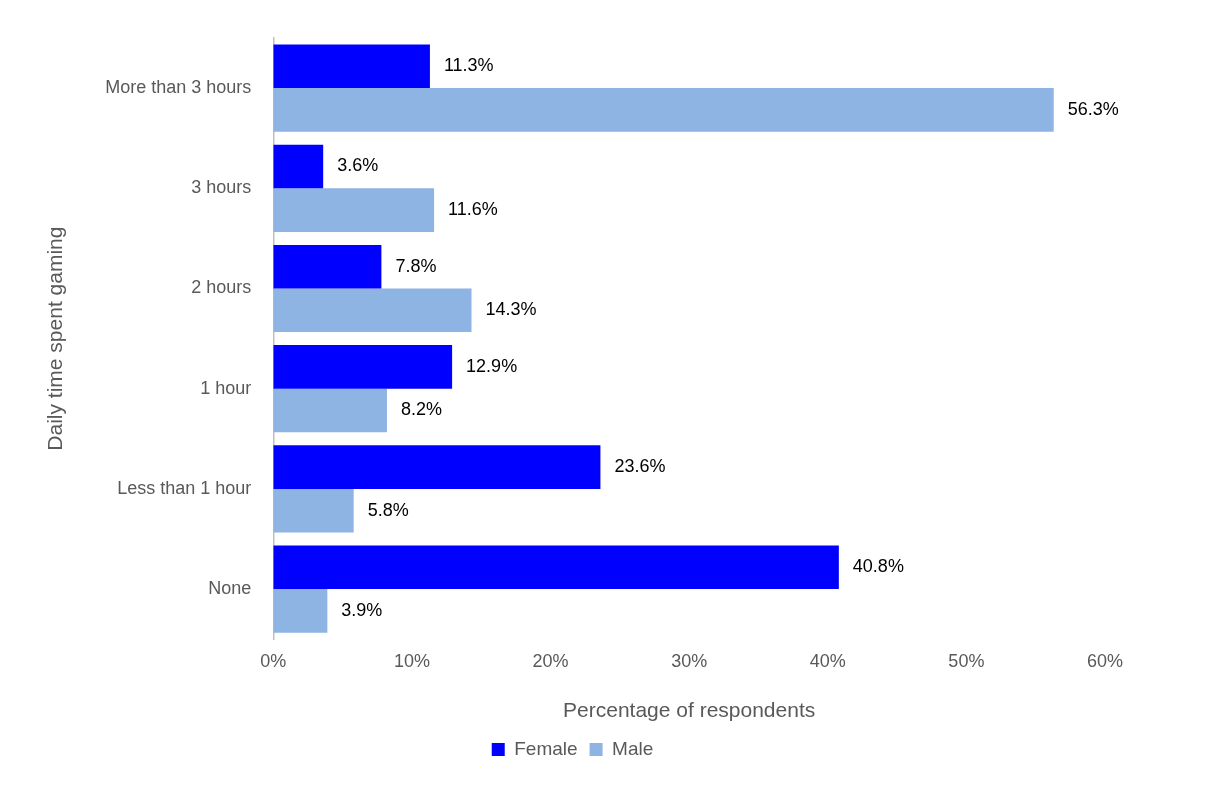 This screenshot has width=1205, height=787. I want to click on data-label: 5.8%, so click(388, 509).